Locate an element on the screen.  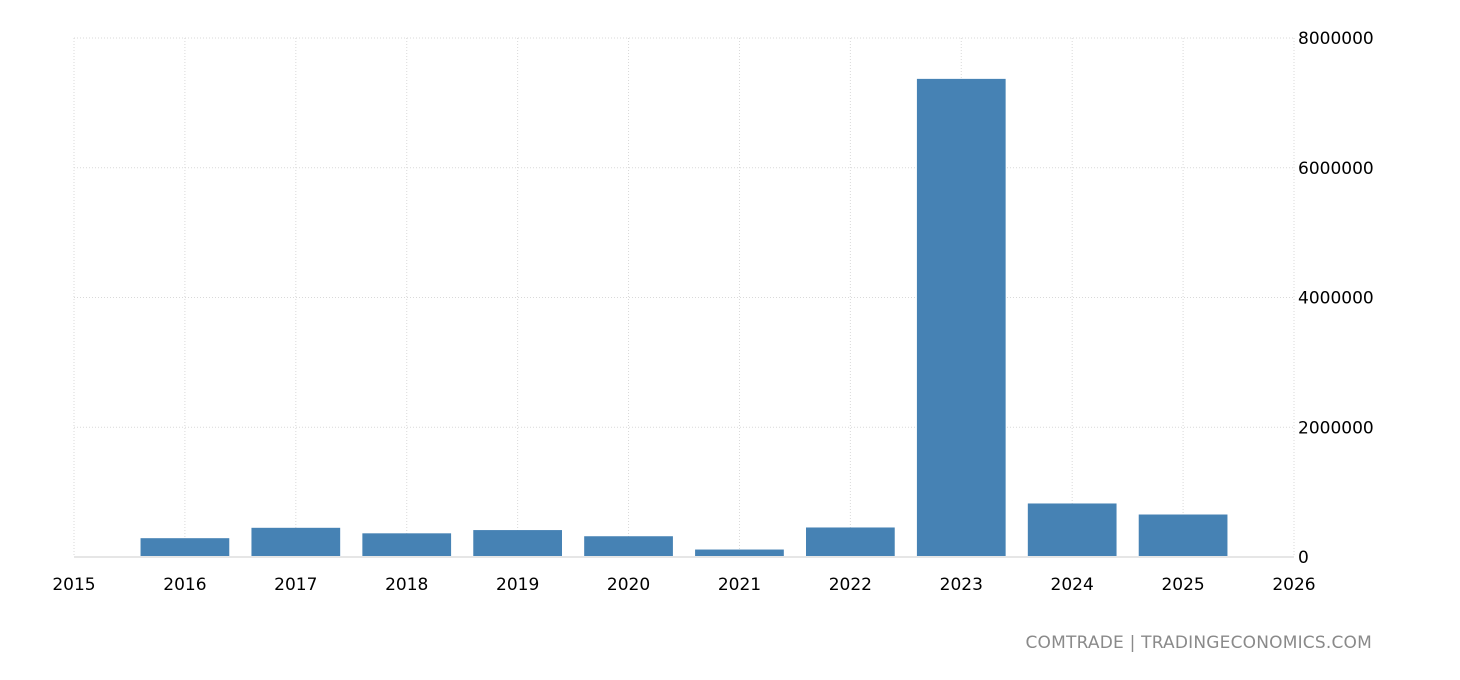
x-tick-label: 2019 is located at coordinates (517, 585).